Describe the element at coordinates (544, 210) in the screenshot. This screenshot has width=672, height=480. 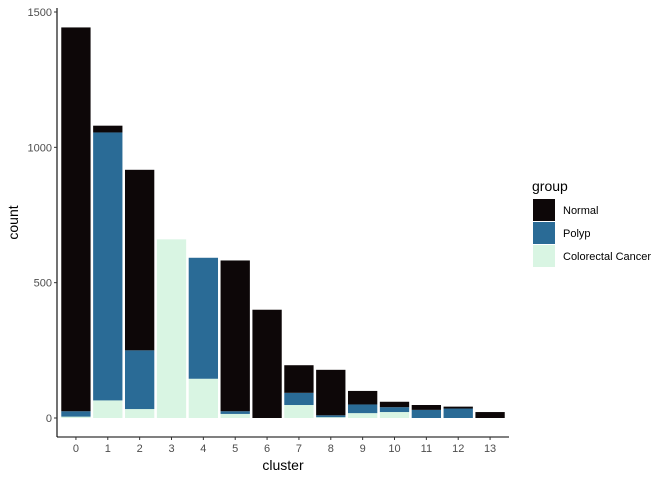
I see `legend-key-normal` at that location.